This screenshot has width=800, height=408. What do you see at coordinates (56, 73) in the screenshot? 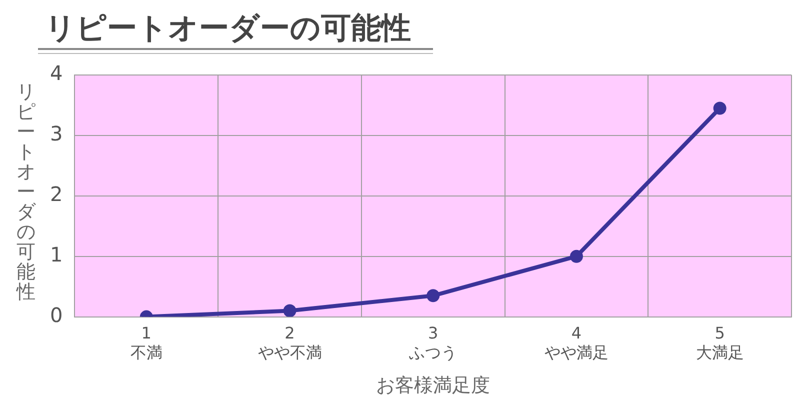
I see `y-tick-label: 4` at bounding box center [56, 73].